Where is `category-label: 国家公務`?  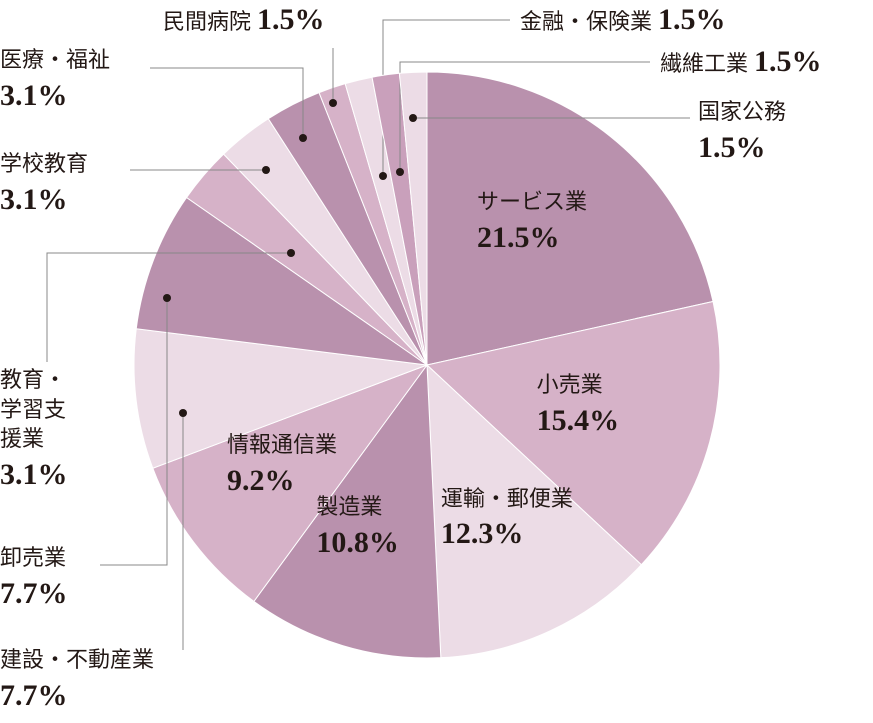
category-label: 国家公務 is located at coordinates (742, 112).